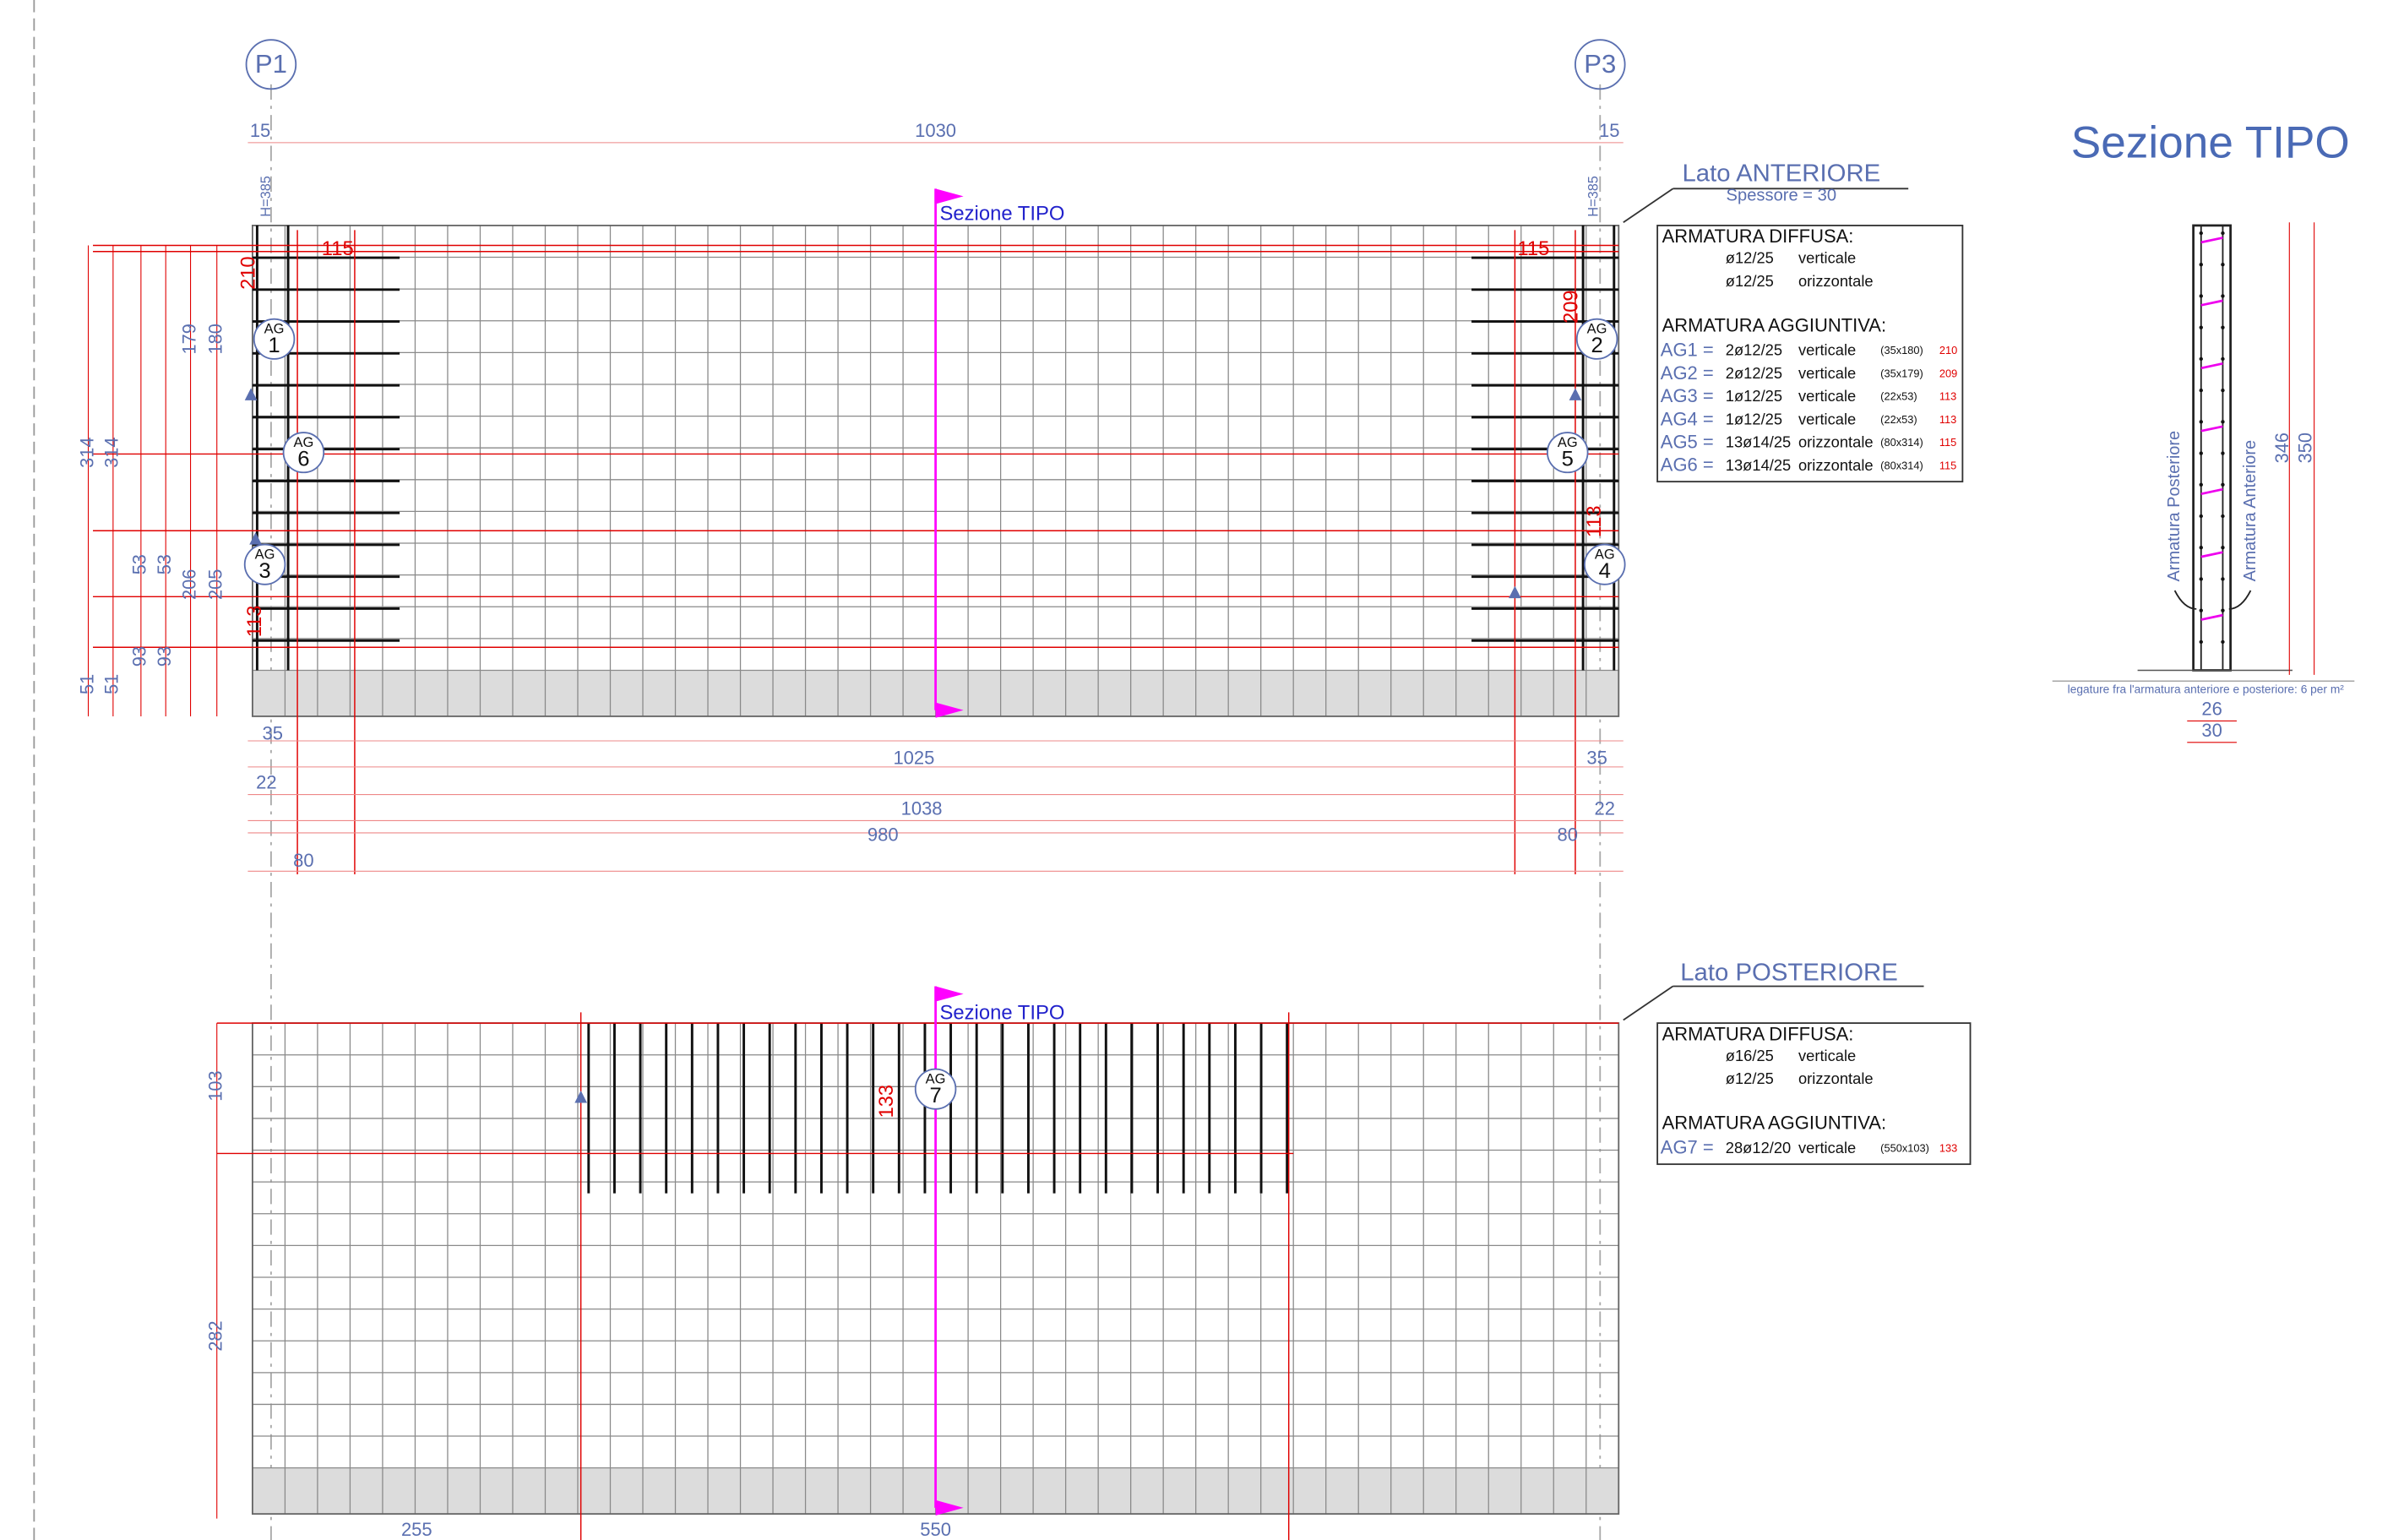 The height and width of the screenshot is (1540, 2404). Describe the element at coordinates (936, 130) in the screenshot. I see `dimension: 1030` at that location.